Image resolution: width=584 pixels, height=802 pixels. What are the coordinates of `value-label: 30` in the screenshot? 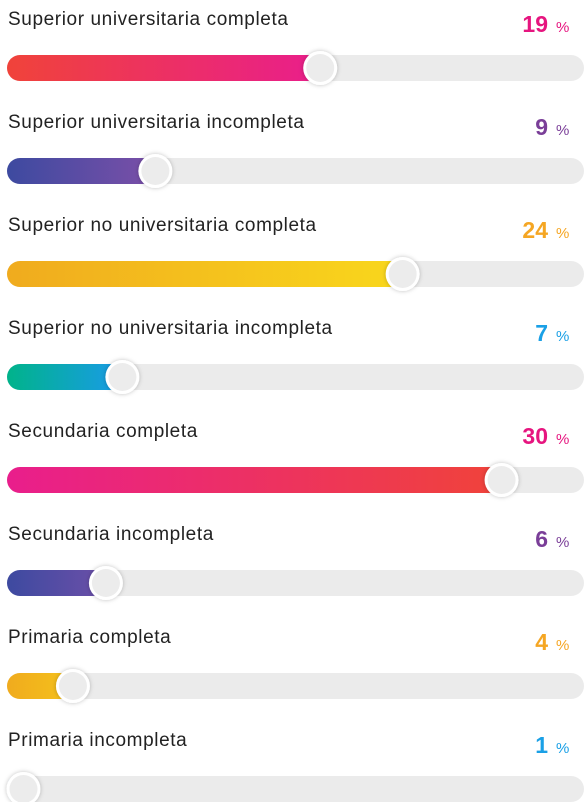 It's located at (535, 436).